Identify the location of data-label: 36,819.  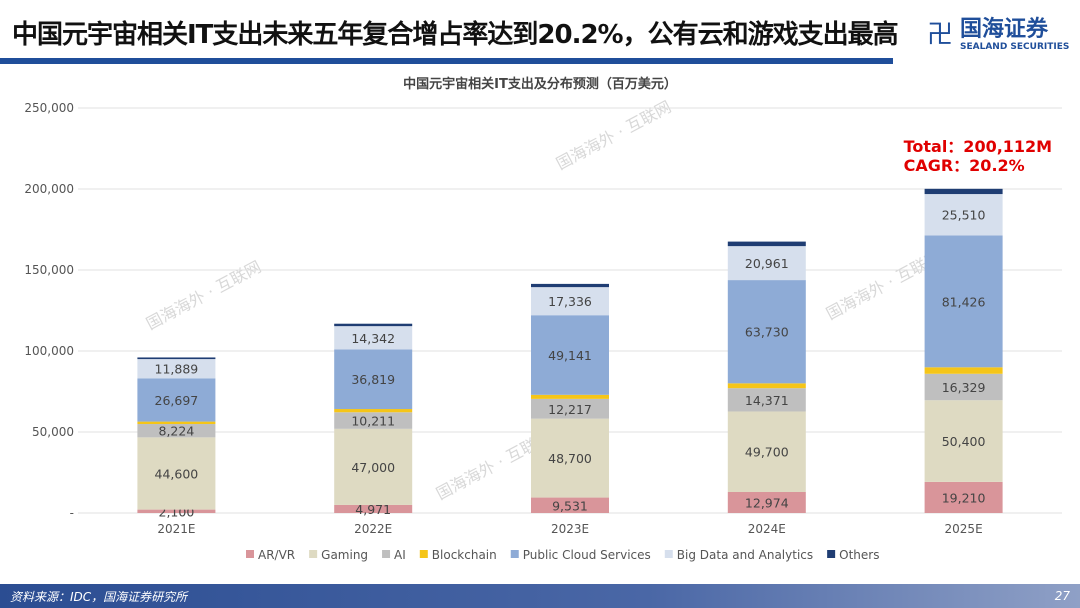
(373, 379).